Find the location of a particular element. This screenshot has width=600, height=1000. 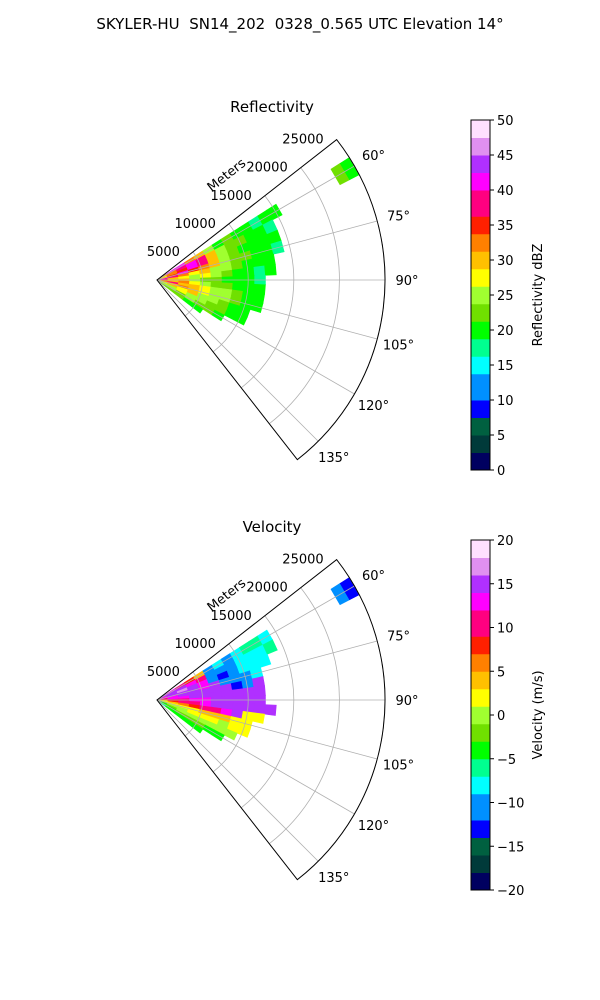

colorbar-tick-label: 50 is located at coordinates (505, 121).